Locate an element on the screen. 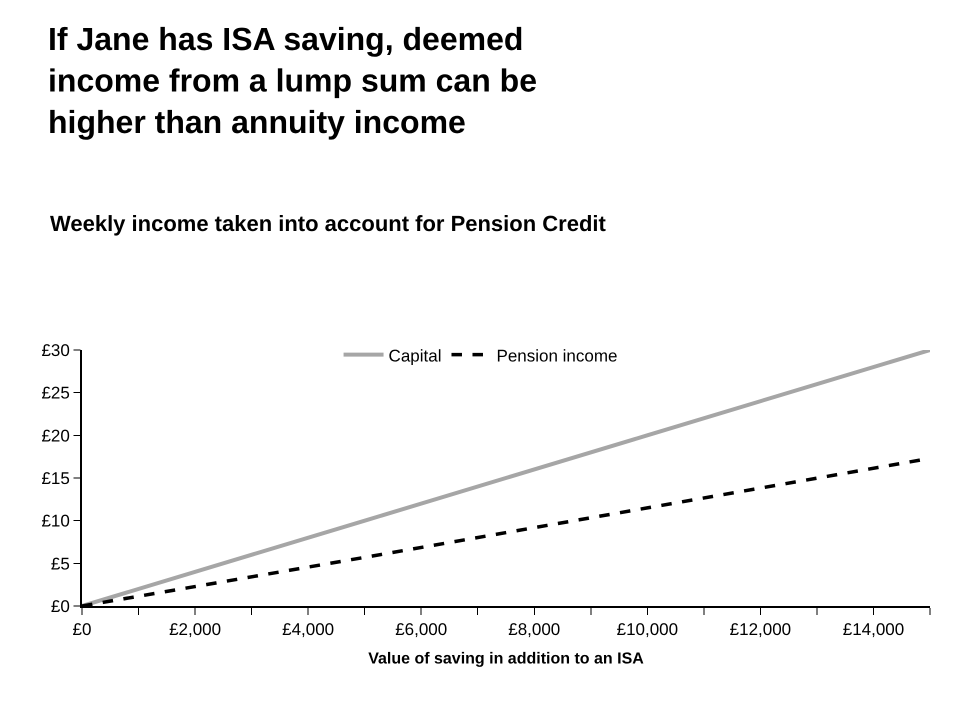 The width and height of the screenshot is (968, 704). x-tick-label: £4,000 is located at coordinates (308, 630).